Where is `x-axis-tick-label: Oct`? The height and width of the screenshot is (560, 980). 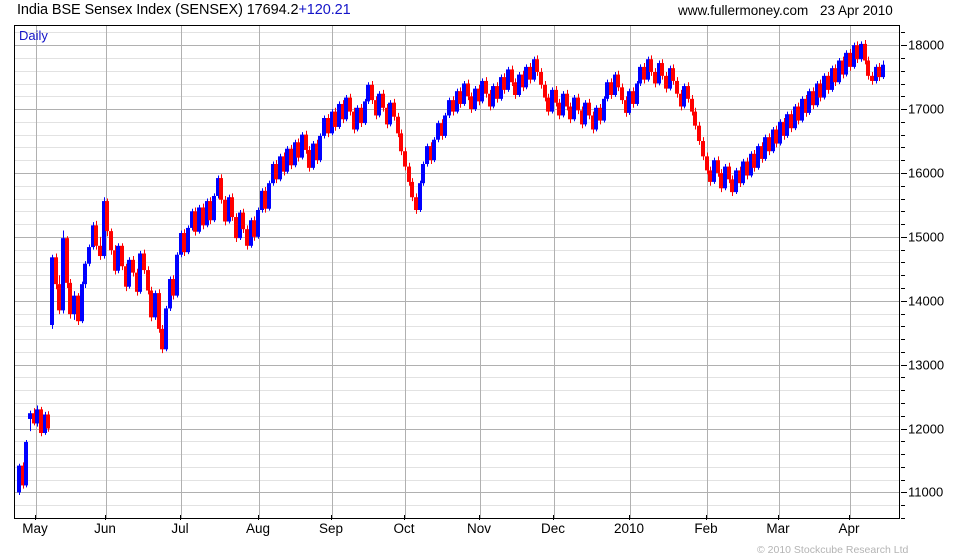
x-axis-tick-label: Oct is located at coordinates (404, 528).